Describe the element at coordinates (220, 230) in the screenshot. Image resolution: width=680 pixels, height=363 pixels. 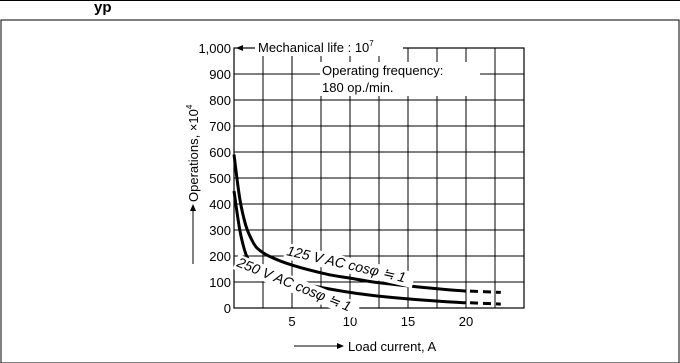
I see `y-tick-label: 300` at that location.